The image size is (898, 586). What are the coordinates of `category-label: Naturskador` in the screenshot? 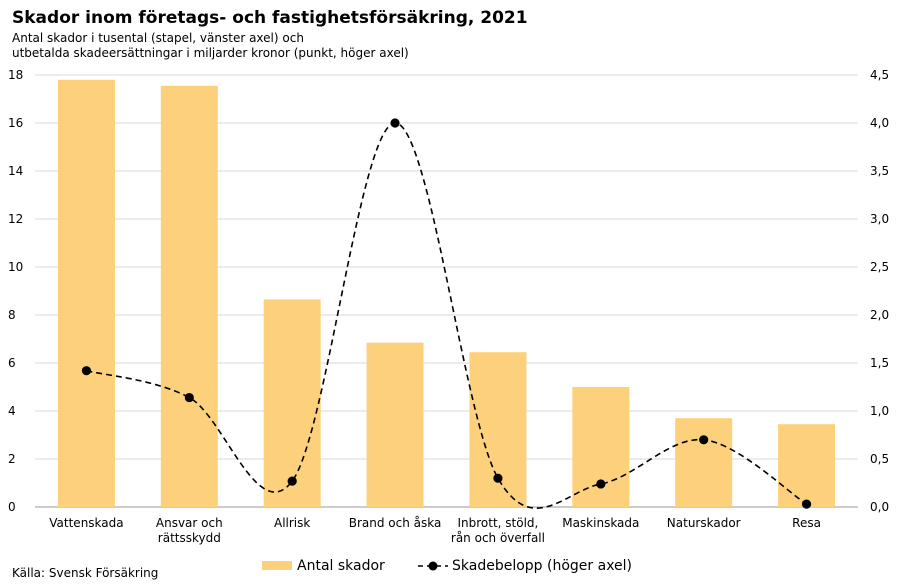 It's located at (704, 523).